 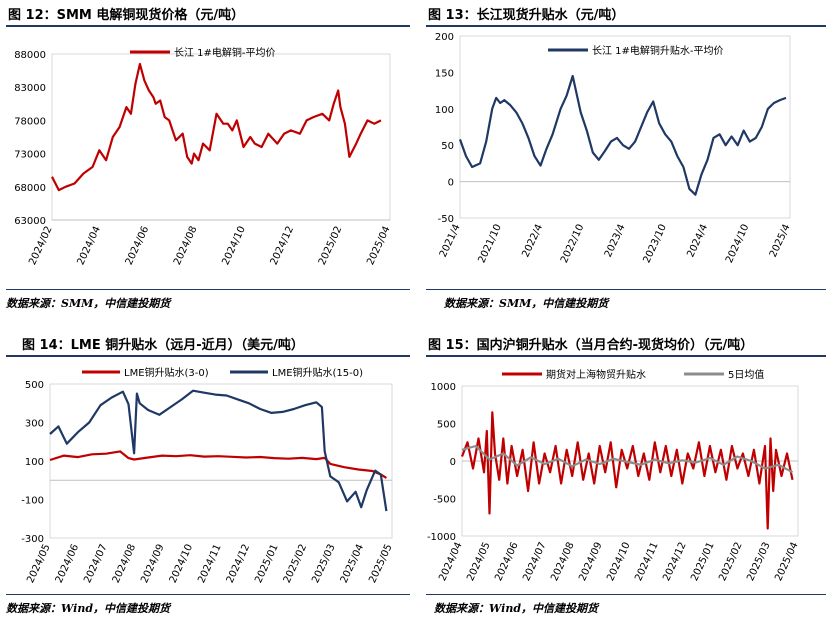 What do you see at coordinates (126, 15) in the screenshot?
I see `chart-title: 图 12：SMM 电解铜现货价格（元/吨）` at bounding box center [126, 15].